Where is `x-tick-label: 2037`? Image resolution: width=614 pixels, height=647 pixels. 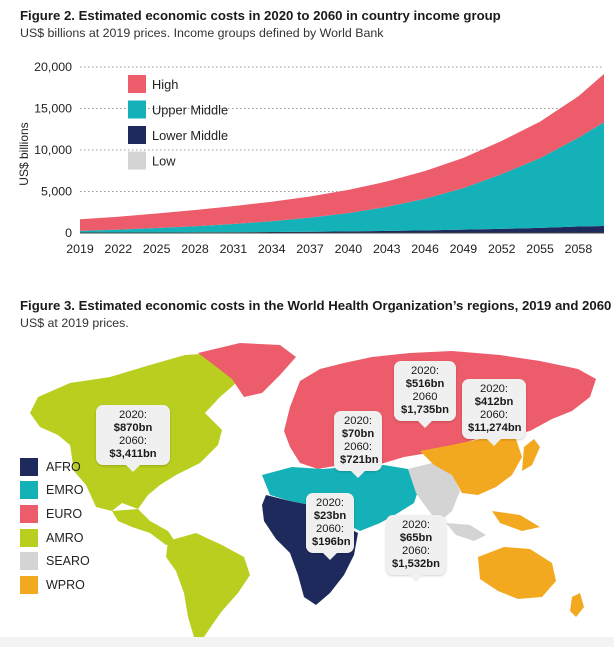 x-tick-label: 2037 is located at coordinates (310, 249).